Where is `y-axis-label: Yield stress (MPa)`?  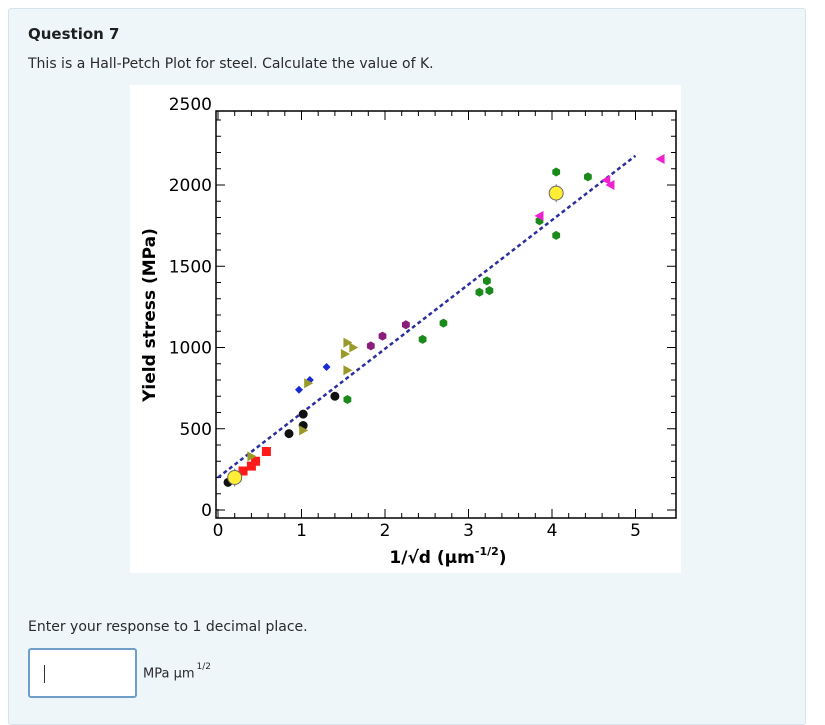 y-axis-label: Yield stress (MPa) is located at coordinates (150, 315).